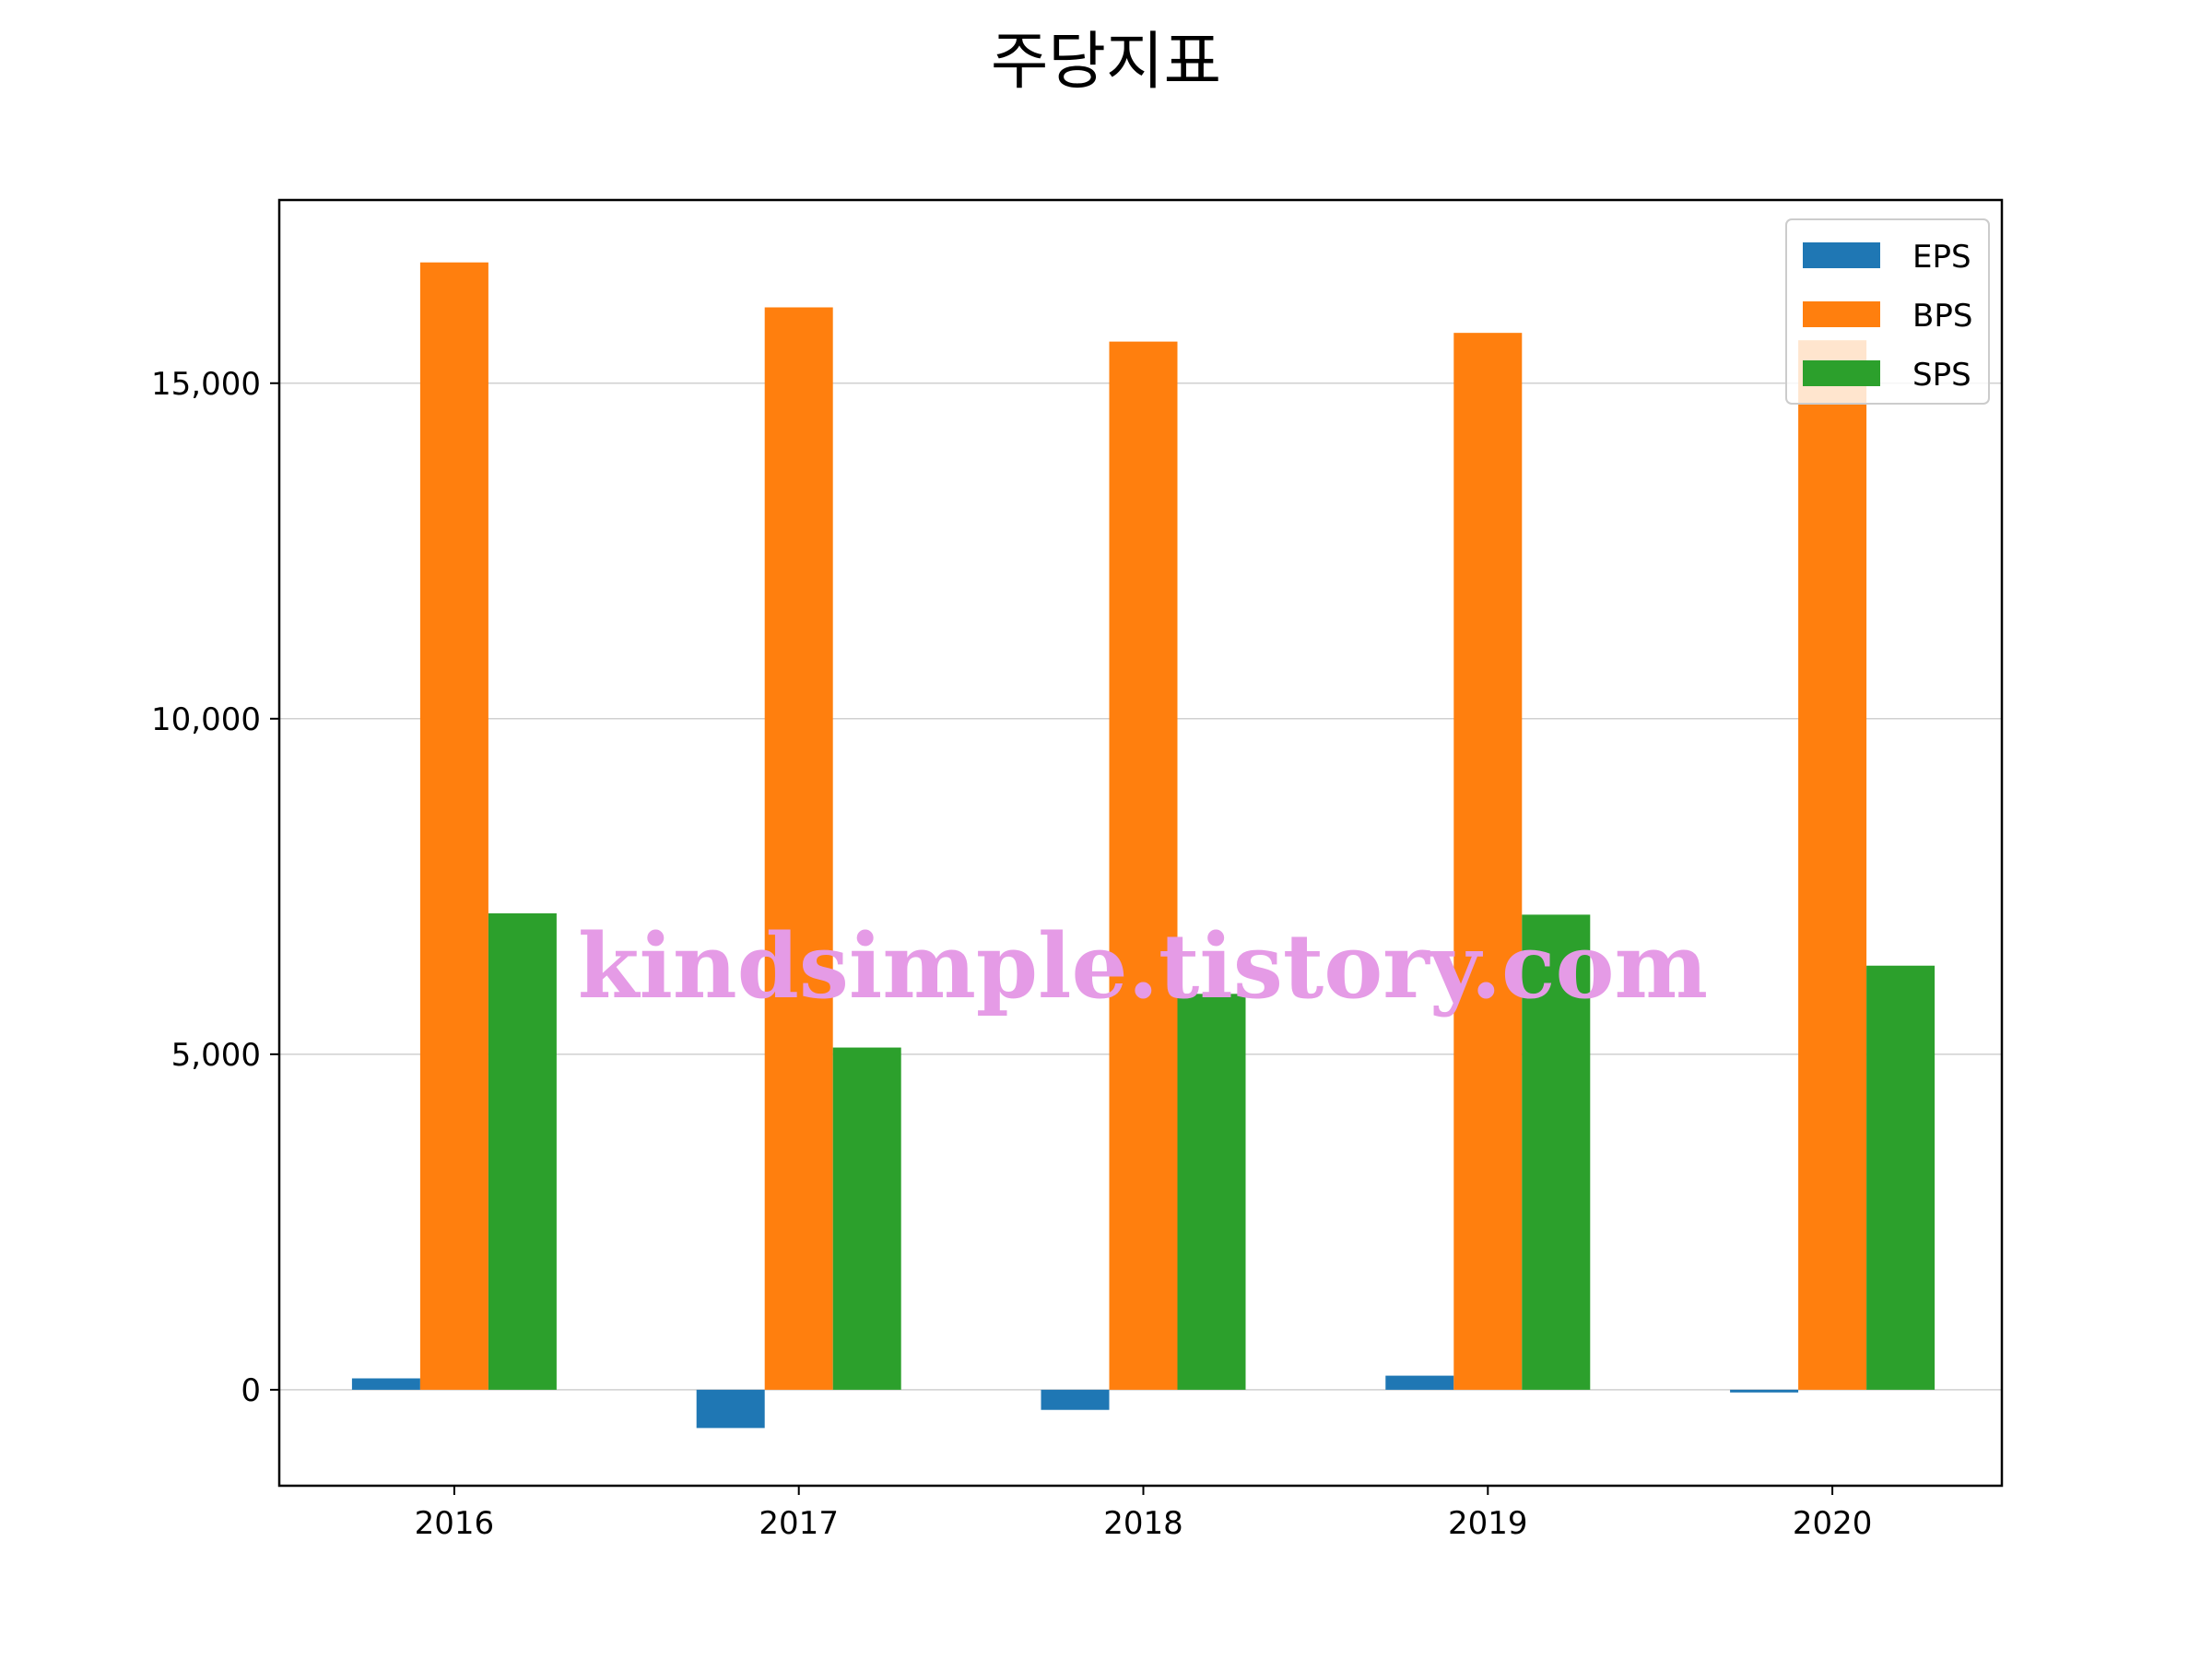  I want to click on bar-eps-2020, so click(1764, 1391).